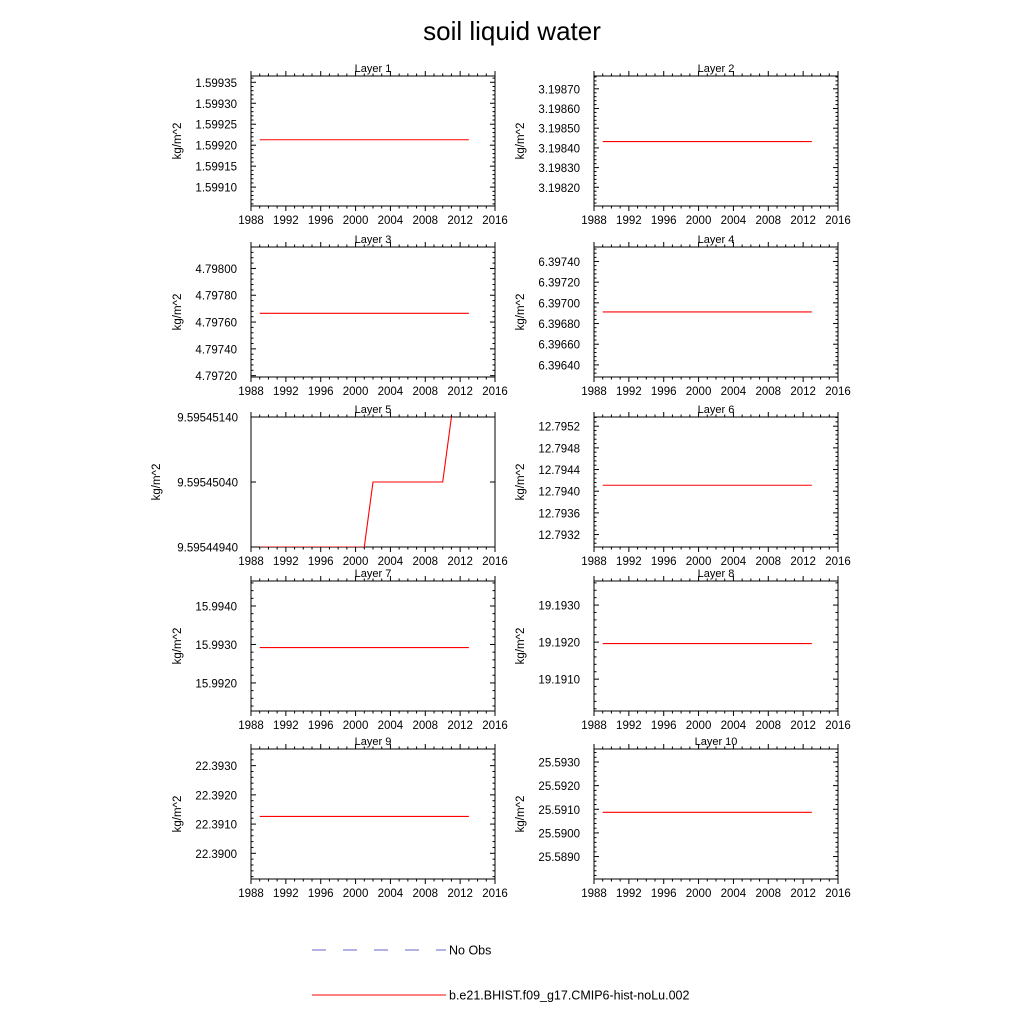 This screenshot has height=1024, width=1024. Describe the element at coordinates (559, 110) in the screenshot. I see `y-tick-label: 3.19860` at that location.